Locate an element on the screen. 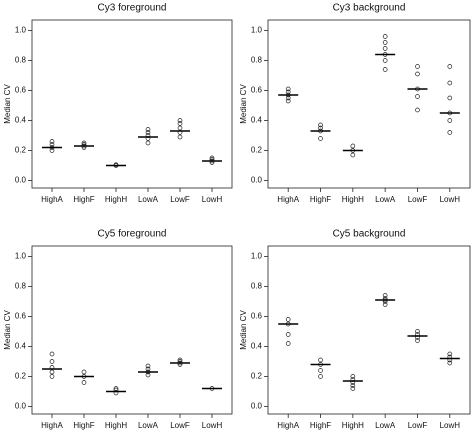  chart-title: Cy3 background is located at coordinates (369, 8).